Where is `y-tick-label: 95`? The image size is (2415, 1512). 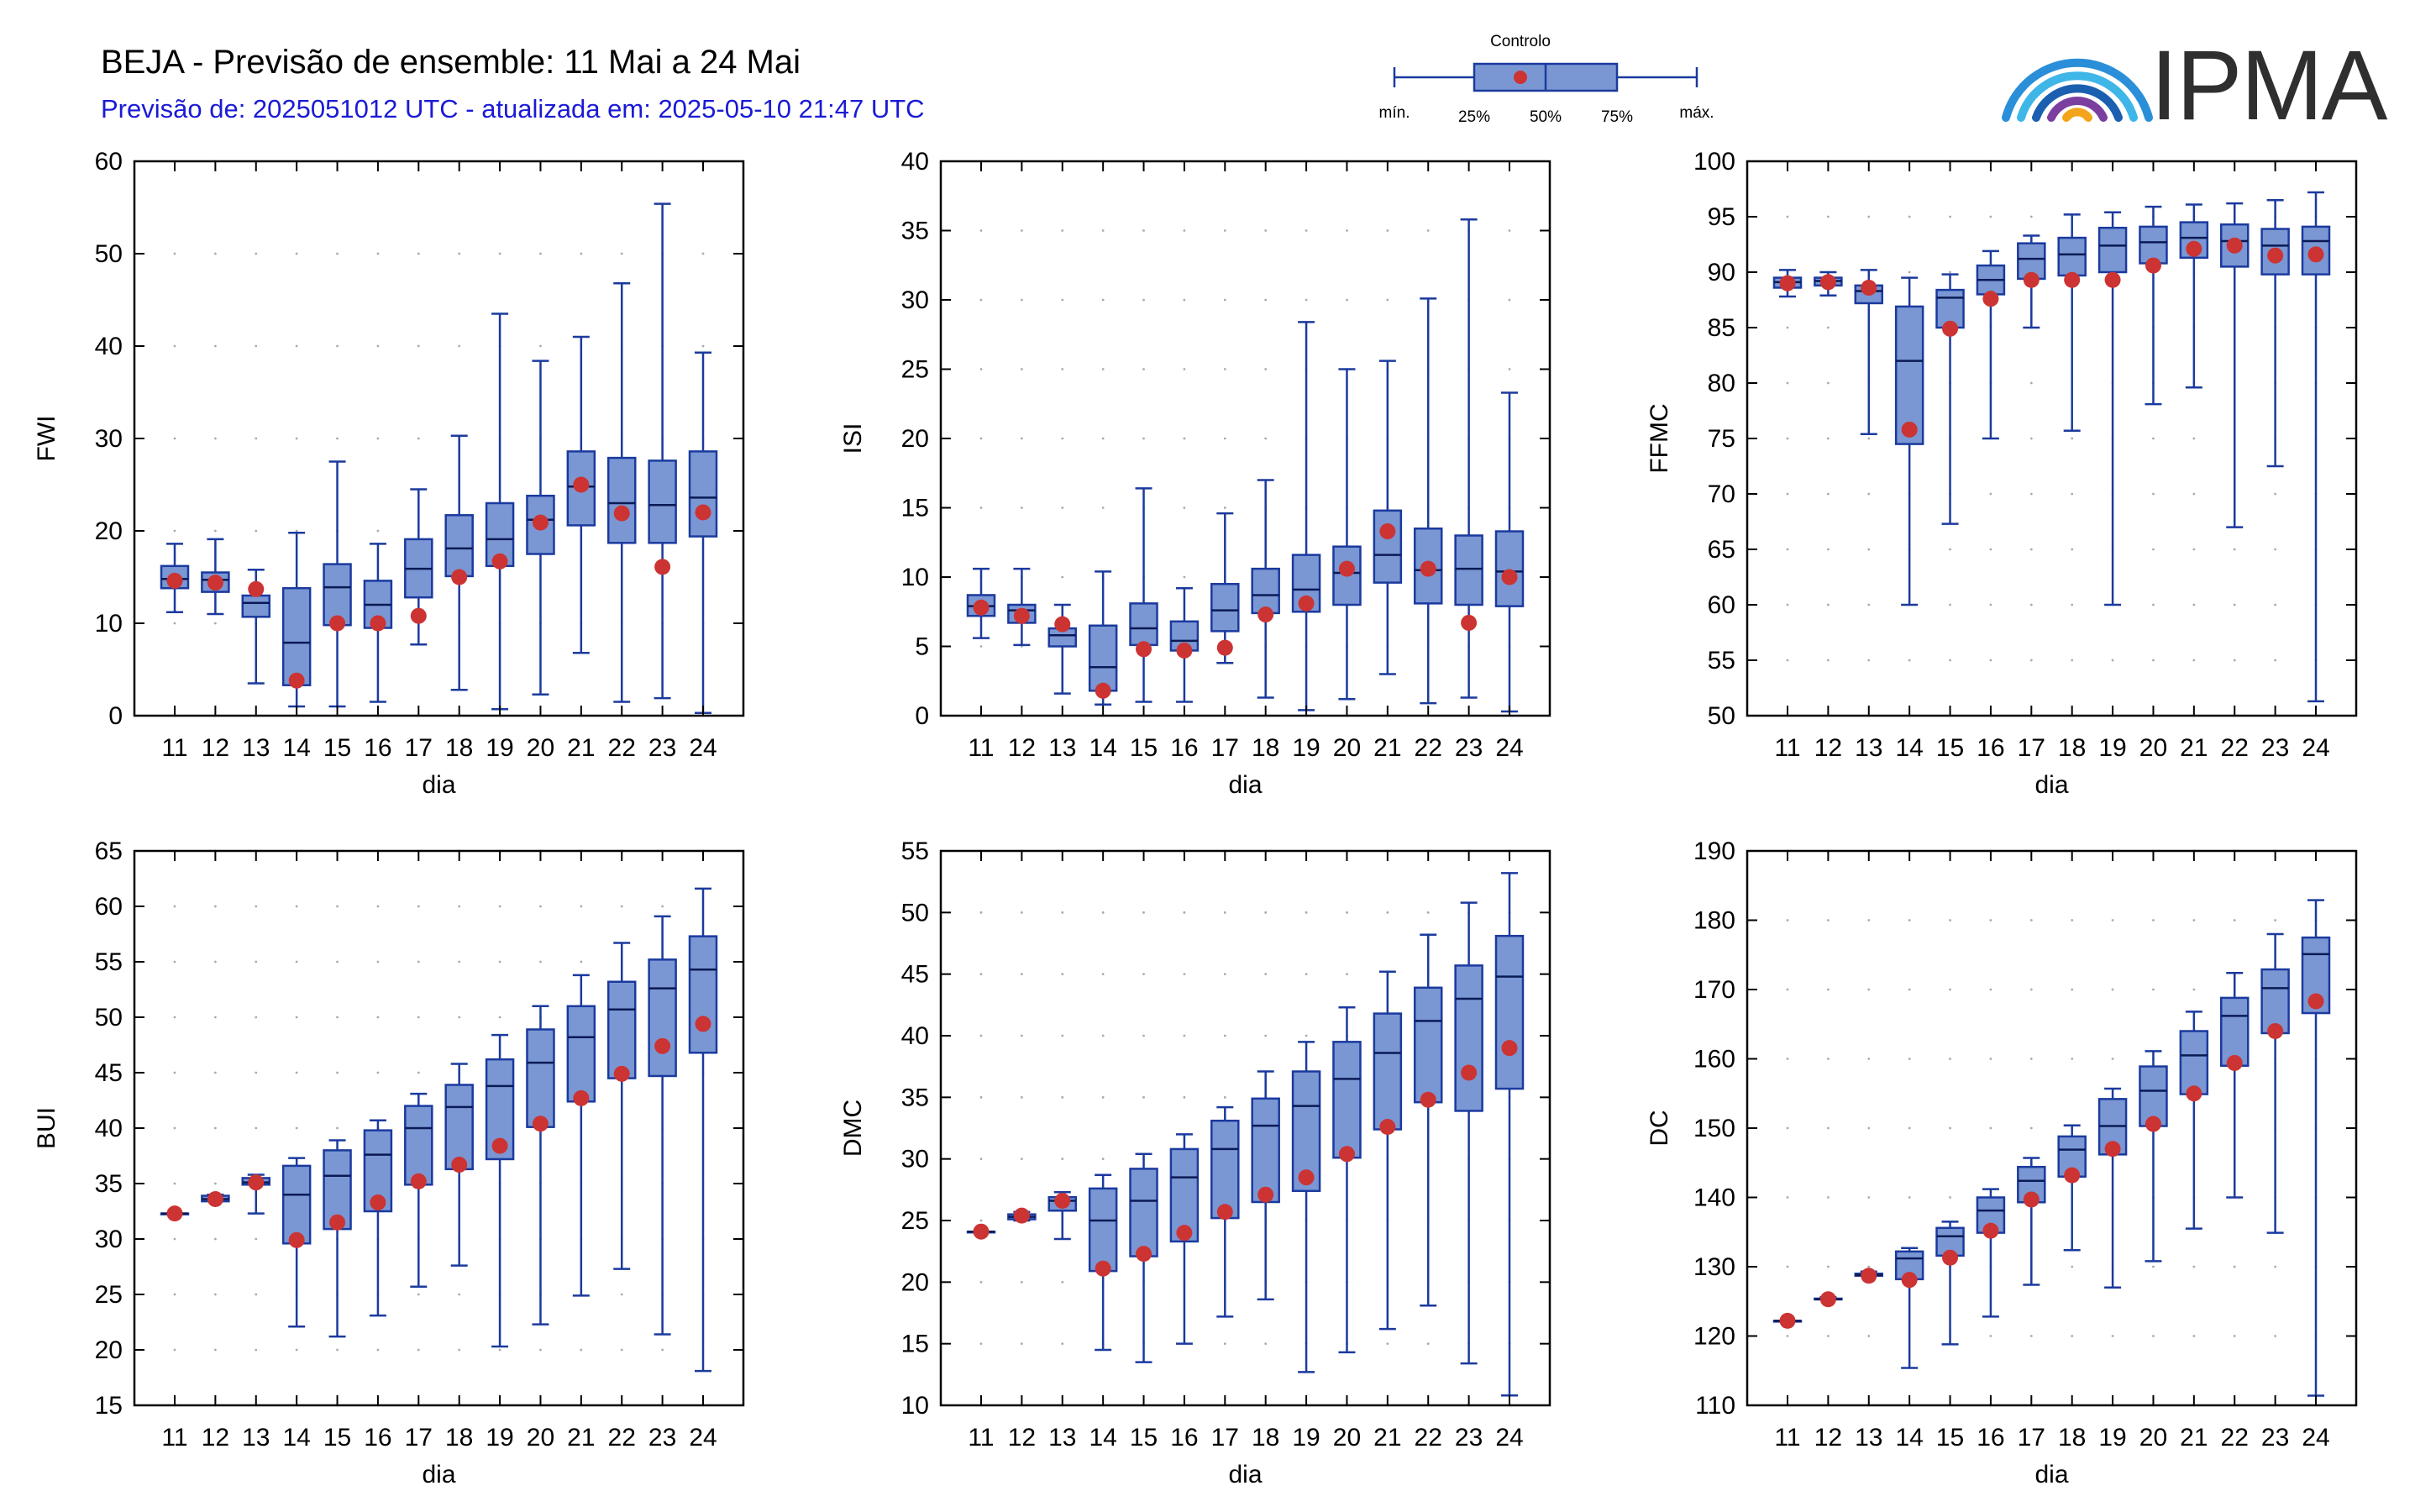
y-tick-label: 95 is located at coordinates (1721, 217).